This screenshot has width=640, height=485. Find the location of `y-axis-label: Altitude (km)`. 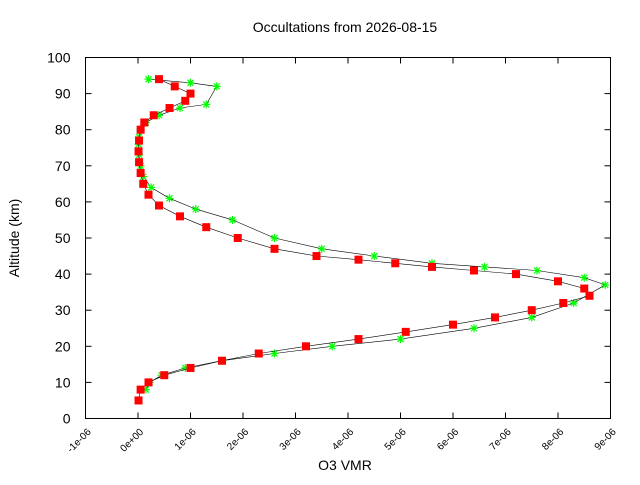

y-axis-label: Altitude (km) is located at coordinates (14, 238).